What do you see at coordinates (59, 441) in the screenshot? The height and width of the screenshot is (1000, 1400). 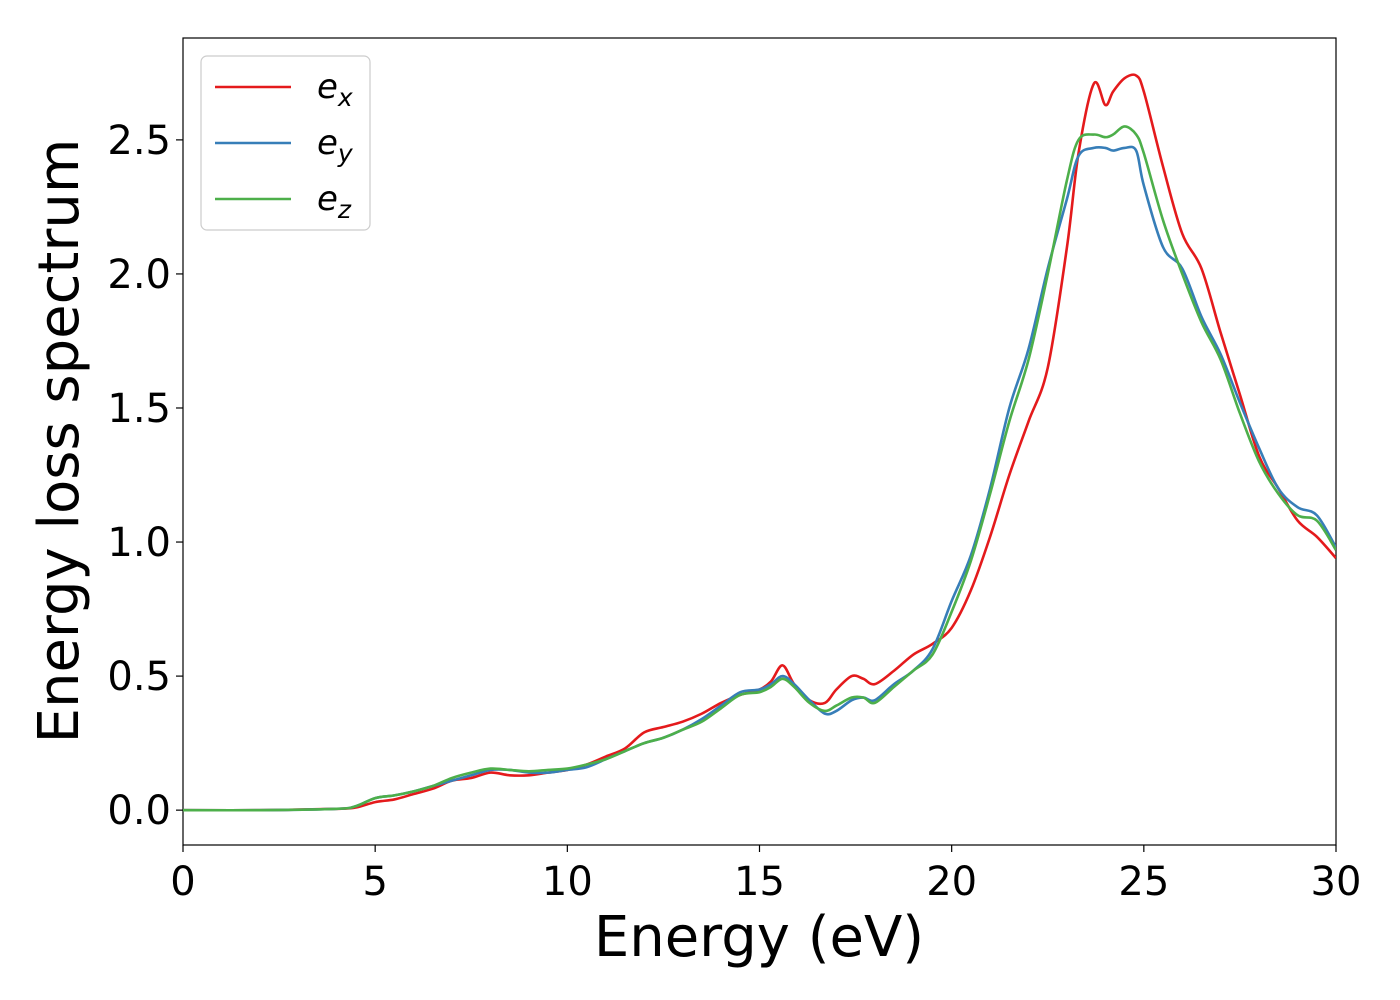 I see `y-axis-title: Energy loss spectrum` at bounding box center [59, 441].